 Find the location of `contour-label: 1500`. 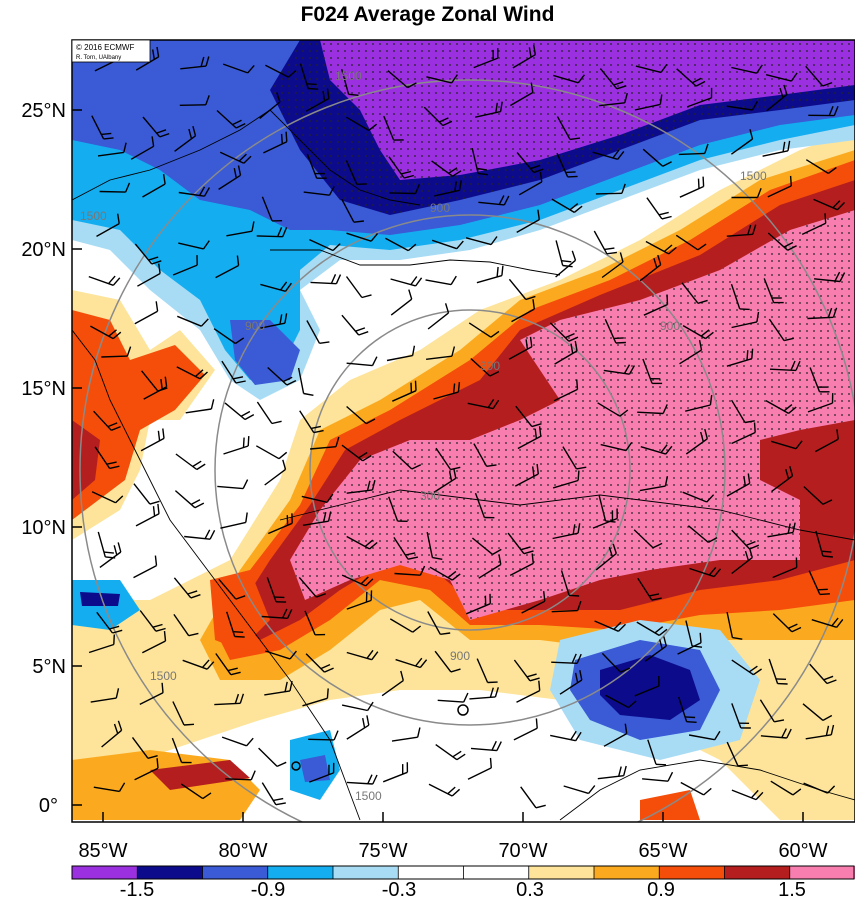

contour-label: 1500 is located at coordinates (753, 176).